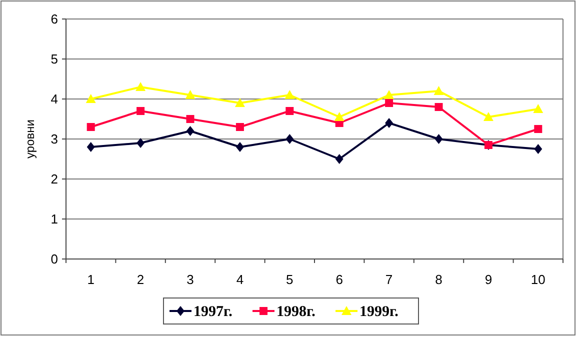  Describe the element at coordinates (190, 279) in the screenshot. I see `x-tick-label: 3` at that location.